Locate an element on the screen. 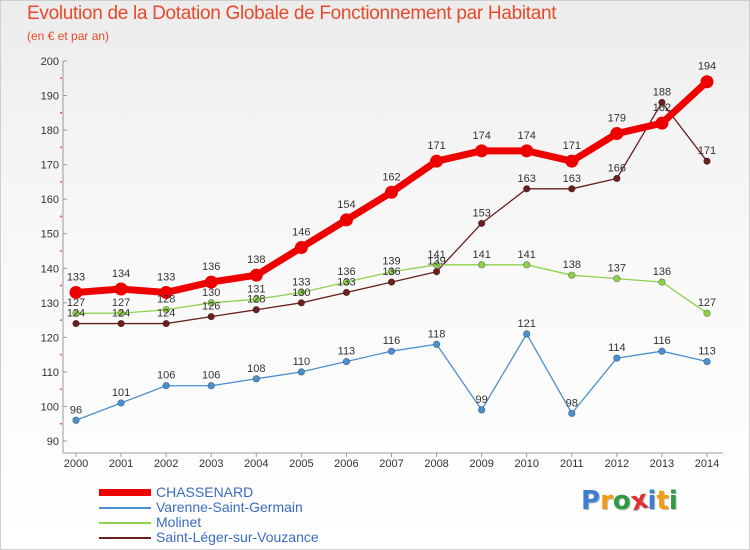 Image resolution: width=750 pixels, height=550 pixels. data-label-chassenard: 194 is located at coordinates (707, 67).